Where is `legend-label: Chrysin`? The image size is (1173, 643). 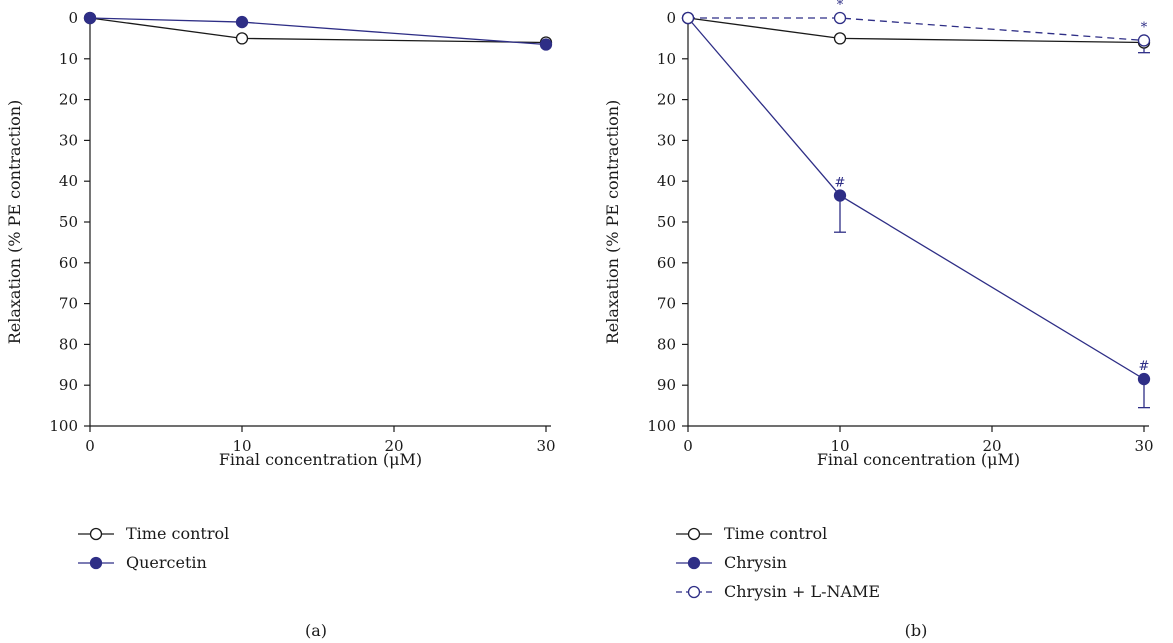 legend-label: Chrysin is located at coordinates (755, 562).